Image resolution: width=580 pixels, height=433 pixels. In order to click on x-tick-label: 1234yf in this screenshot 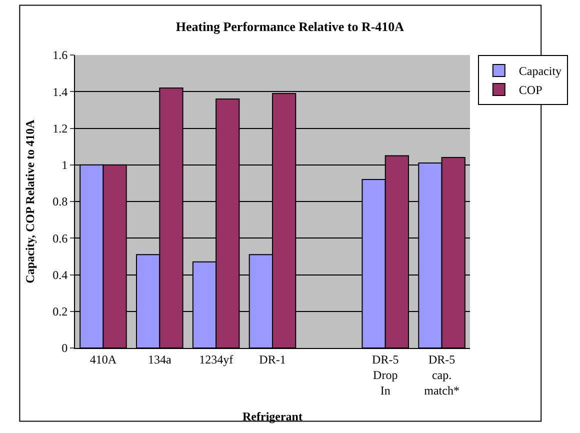, I will do `click(216, 359)`.